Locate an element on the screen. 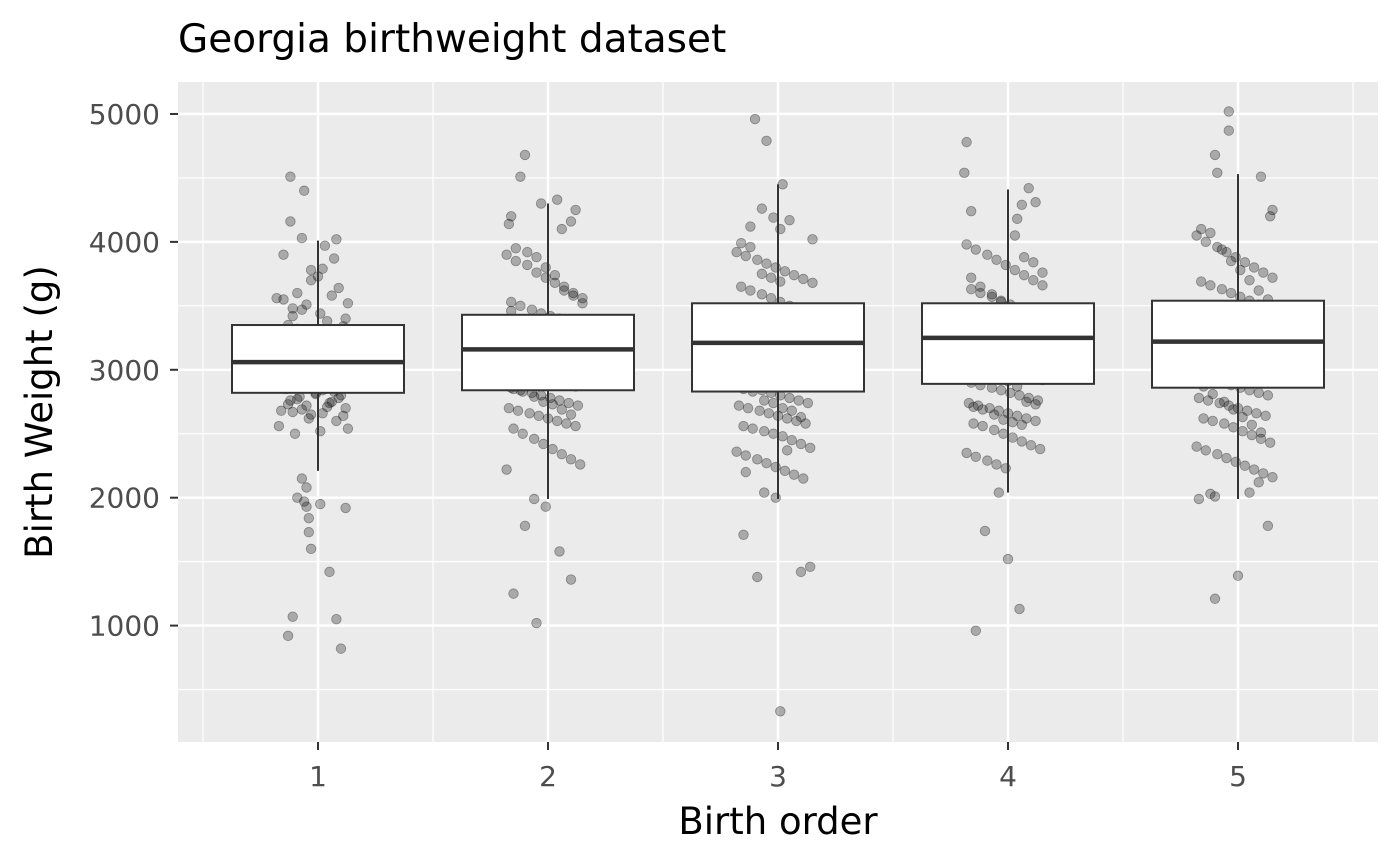 Image resolution: width=1400 pixels, height=865 pixels. x-tick-label: 4 is located at coordinates (1008, 776).